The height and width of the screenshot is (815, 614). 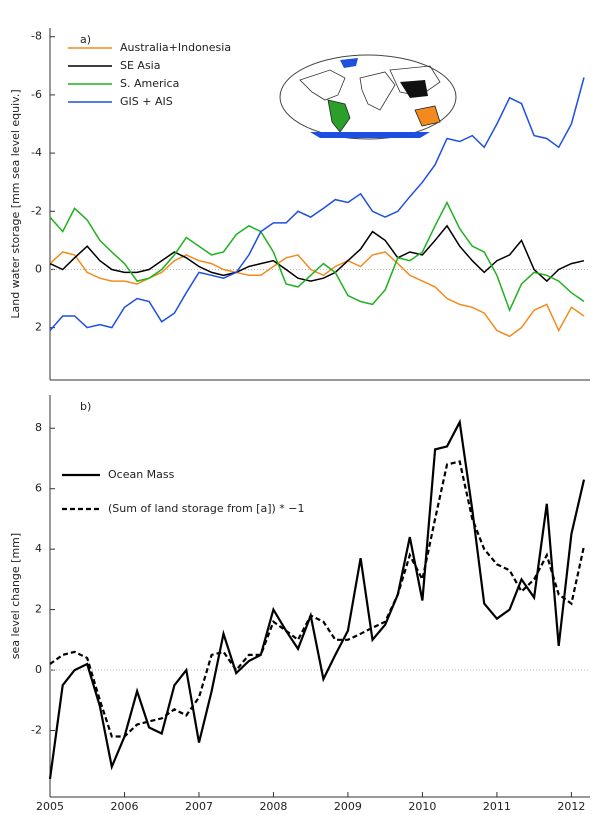 I want to click on x-tick-label: 2007, so click(x=199, y=806).